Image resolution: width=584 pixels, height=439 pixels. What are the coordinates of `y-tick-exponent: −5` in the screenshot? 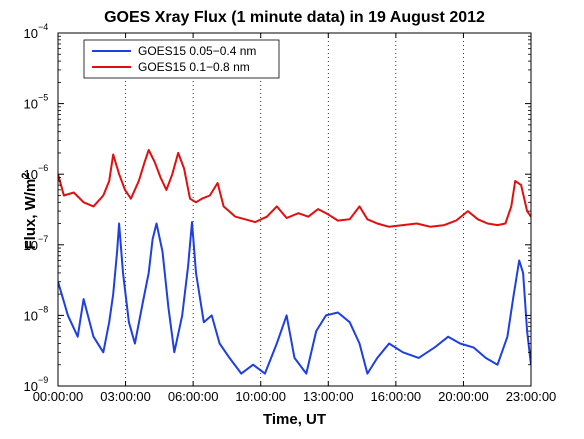 It's located at (43, 98).